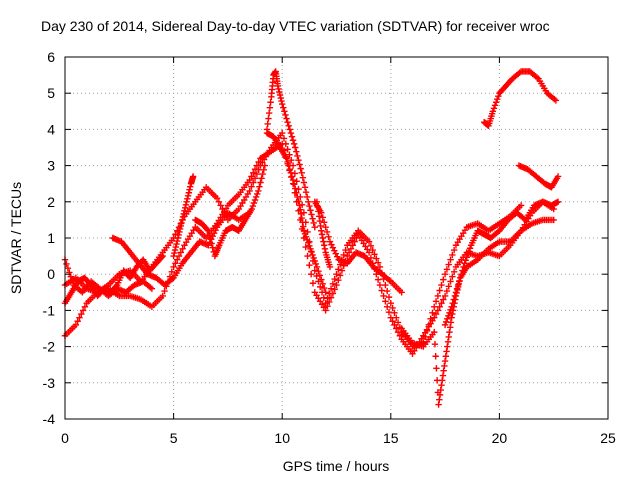  I want to click on x-tick-label: 5, so click(174, 438).